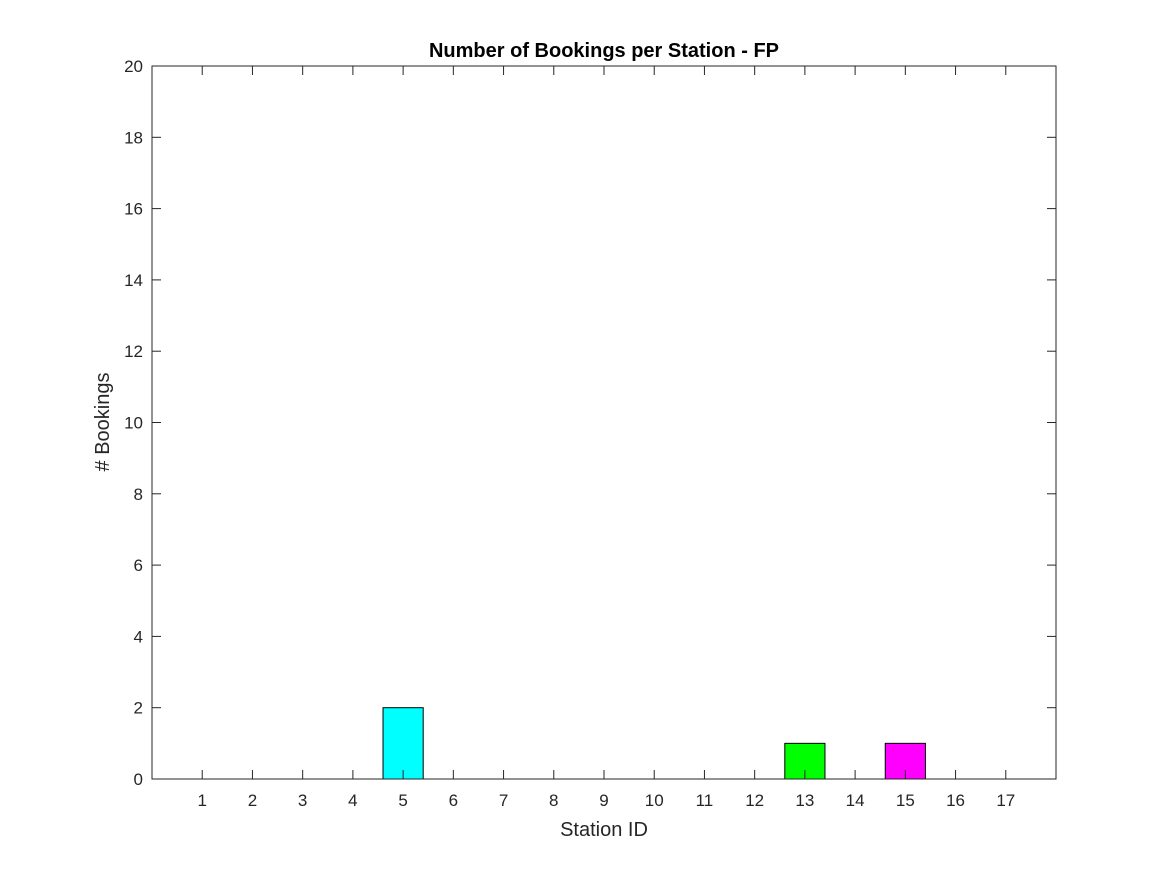 Image resolution: width=1167 pixels, height=875 pixels. Describe the element at coordinates (352, 800) in the screenshot. I see `x-tick-label: 4` at that location.